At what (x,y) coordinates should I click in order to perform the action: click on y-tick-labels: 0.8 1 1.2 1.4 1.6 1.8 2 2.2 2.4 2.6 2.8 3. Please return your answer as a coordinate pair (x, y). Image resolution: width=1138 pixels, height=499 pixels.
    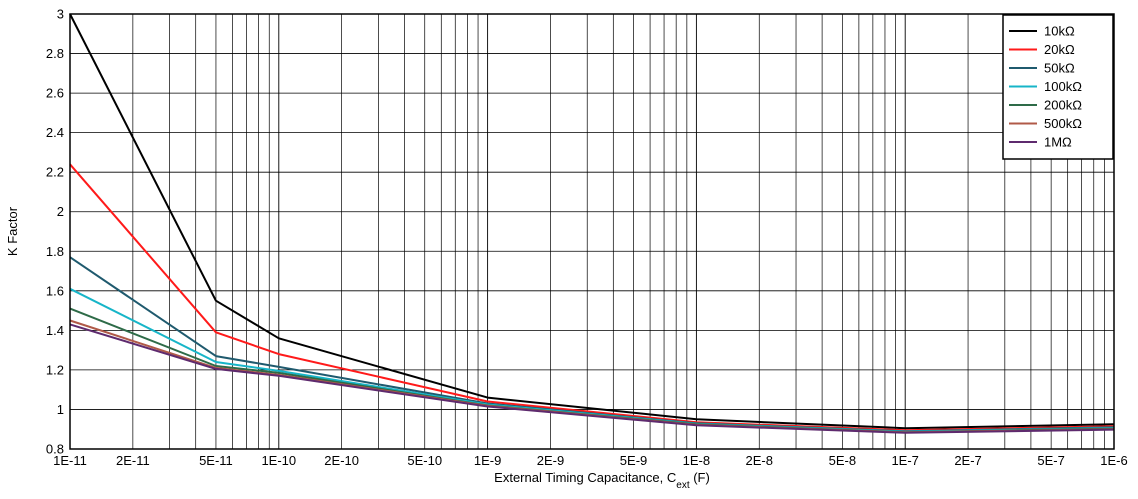
    Looking at the image, I should click on (55, 232).